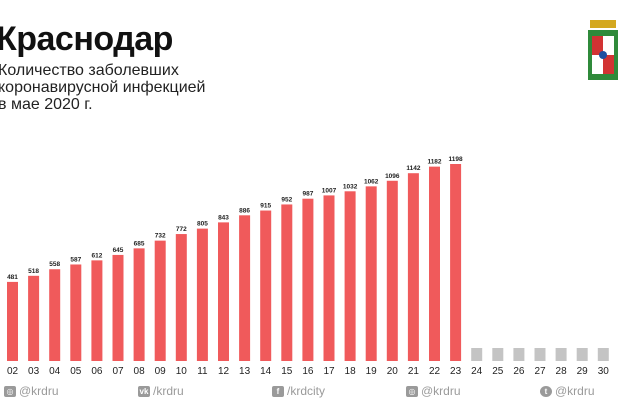 This screenshot has width=620, height=413. Describe the element at coordinates (435, 371) in the screenshot. I see `x-tick-label: 22` at that location.